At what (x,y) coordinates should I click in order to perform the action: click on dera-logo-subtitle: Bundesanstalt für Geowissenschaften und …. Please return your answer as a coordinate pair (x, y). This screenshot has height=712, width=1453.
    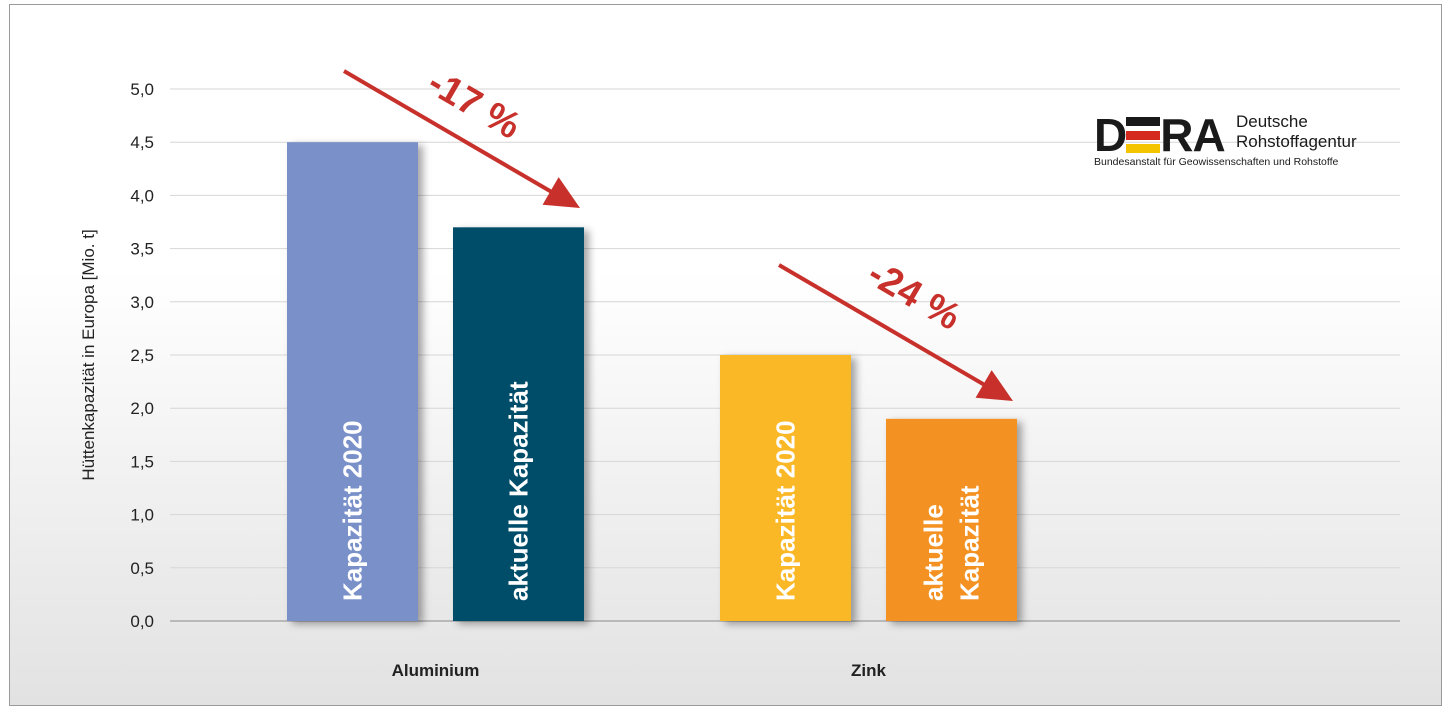
    Looking at the image, I should click on (1216, 162).